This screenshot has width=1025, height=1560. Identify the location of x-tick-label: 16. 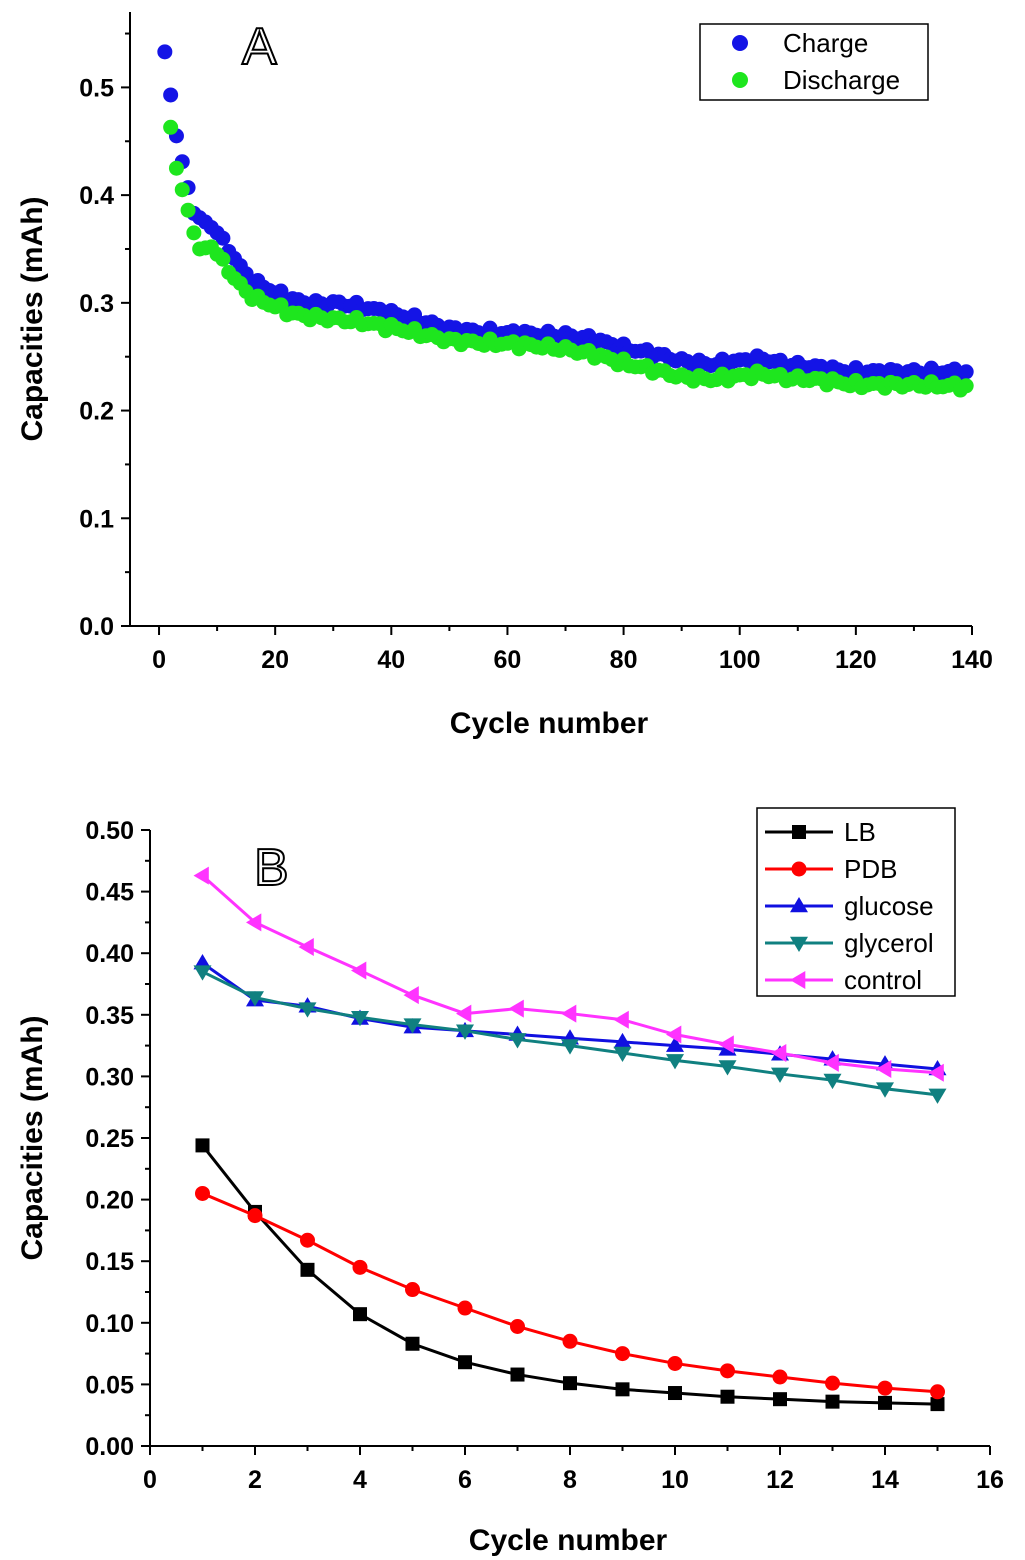
(990, 1480).